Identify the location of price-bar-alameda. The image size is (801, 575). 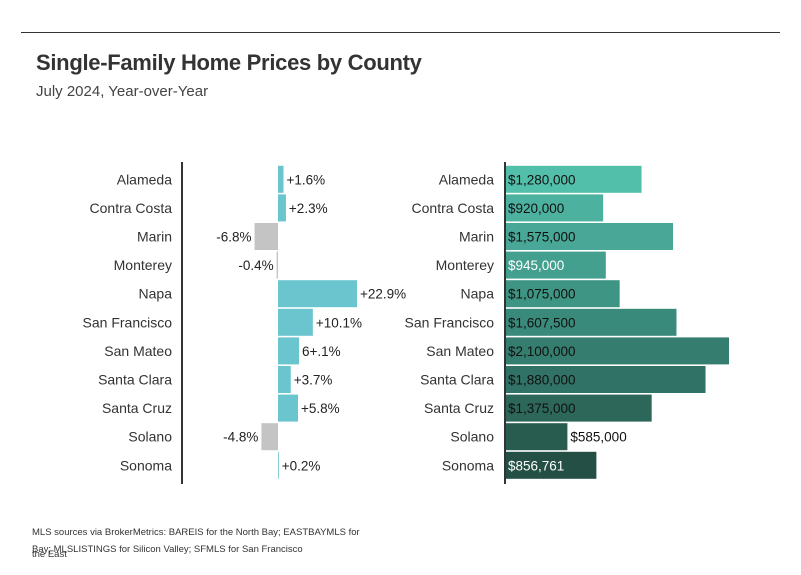
(573, 179).